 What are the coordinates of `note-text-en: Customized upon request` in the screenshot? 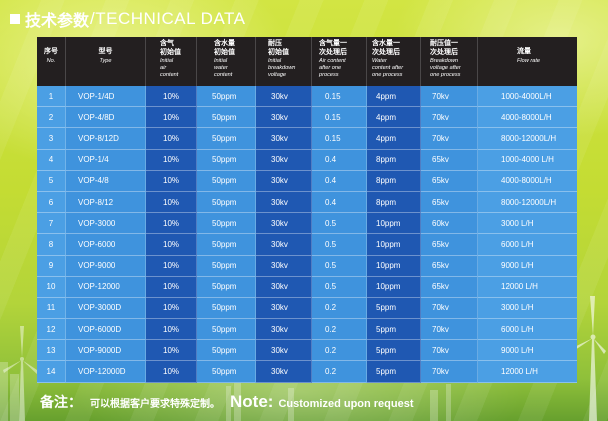 It's located at (346, 404).